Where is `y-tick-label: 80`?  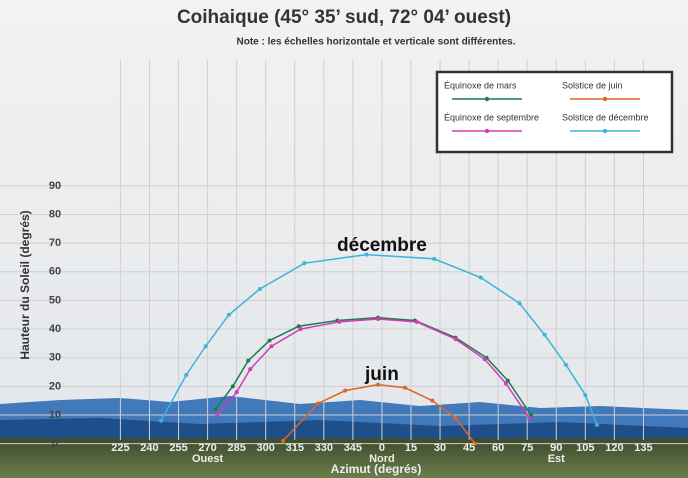
y-tick-label: 80 is located at coordinates (55, 214).